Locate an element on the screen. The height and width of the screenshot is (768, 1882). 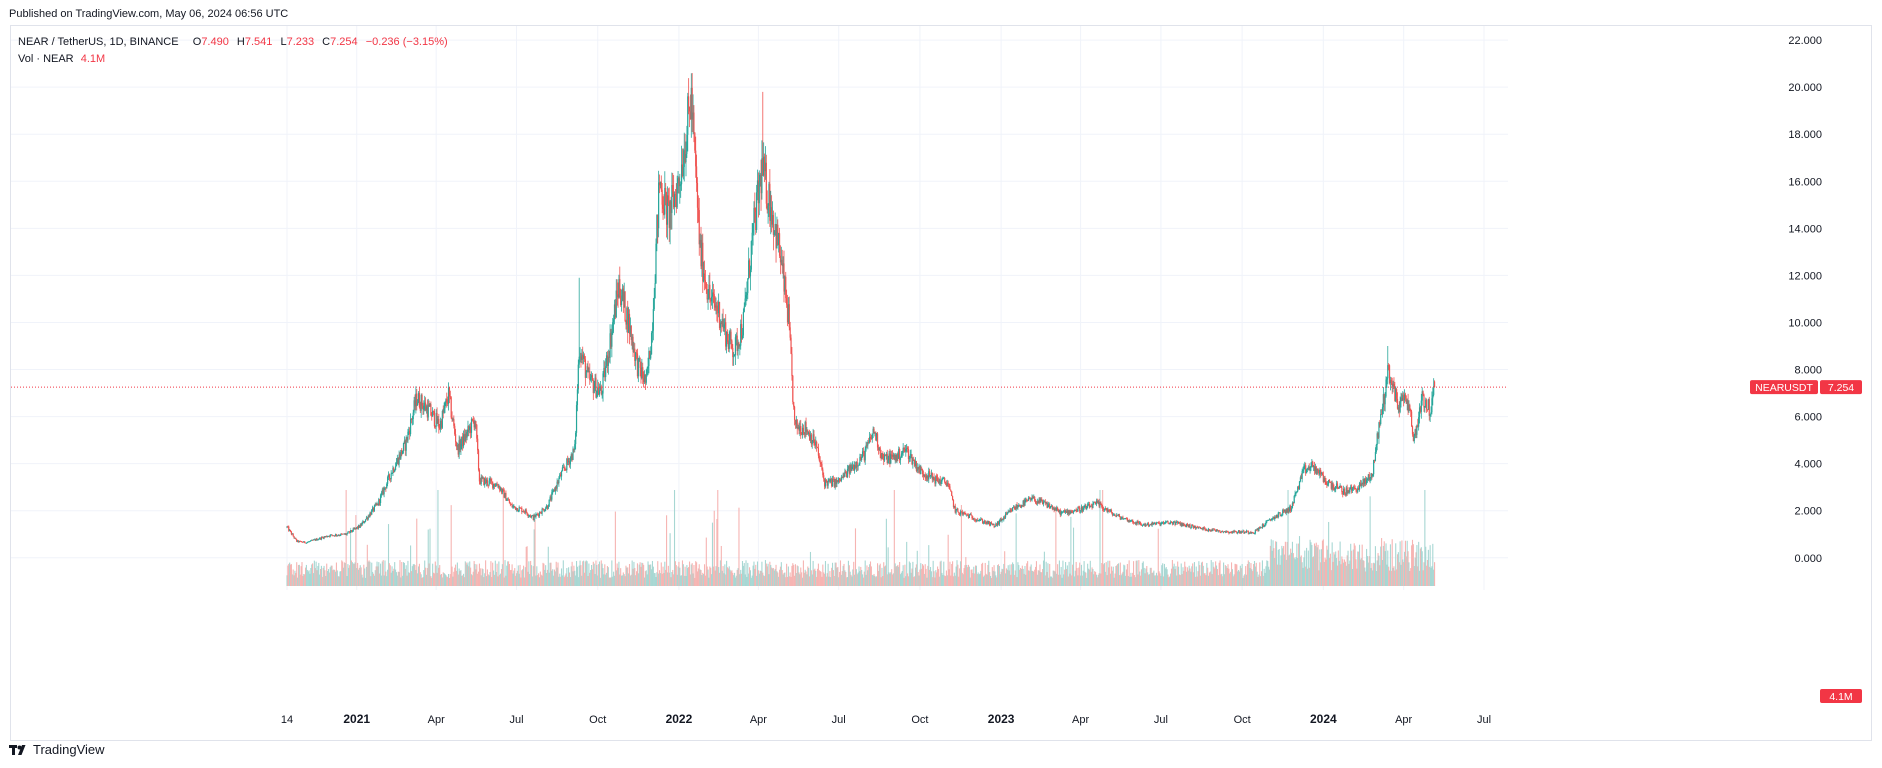
tradingview-brand: TradingView is located at coordinates (57, 749).